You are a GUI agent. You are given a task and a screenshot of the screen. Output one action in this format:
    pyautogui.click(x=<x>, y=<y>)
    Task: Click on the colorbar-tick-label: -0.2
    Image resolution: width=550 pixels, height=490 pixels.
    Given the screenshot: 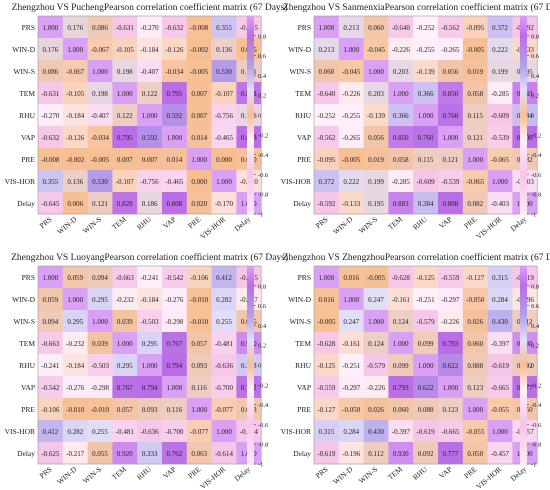 What is the action you would take?
    pyautogui.click(x=536, y=135)
    